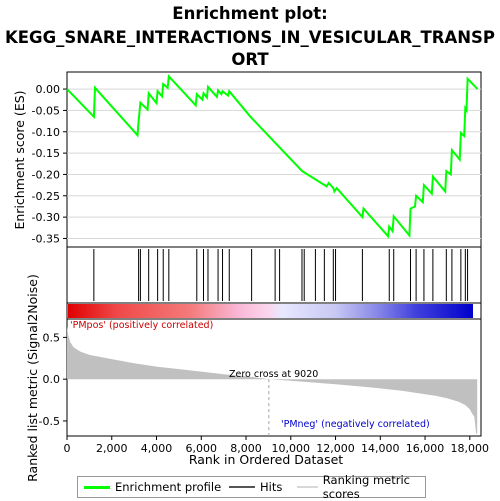 Image resolution: width=500 pixels, height=501 pixels. What do you see at coordinates (52, 337) in the screenshot?
I see `metric-y-tick-label: 0.5` at bounding box center [52, 337].